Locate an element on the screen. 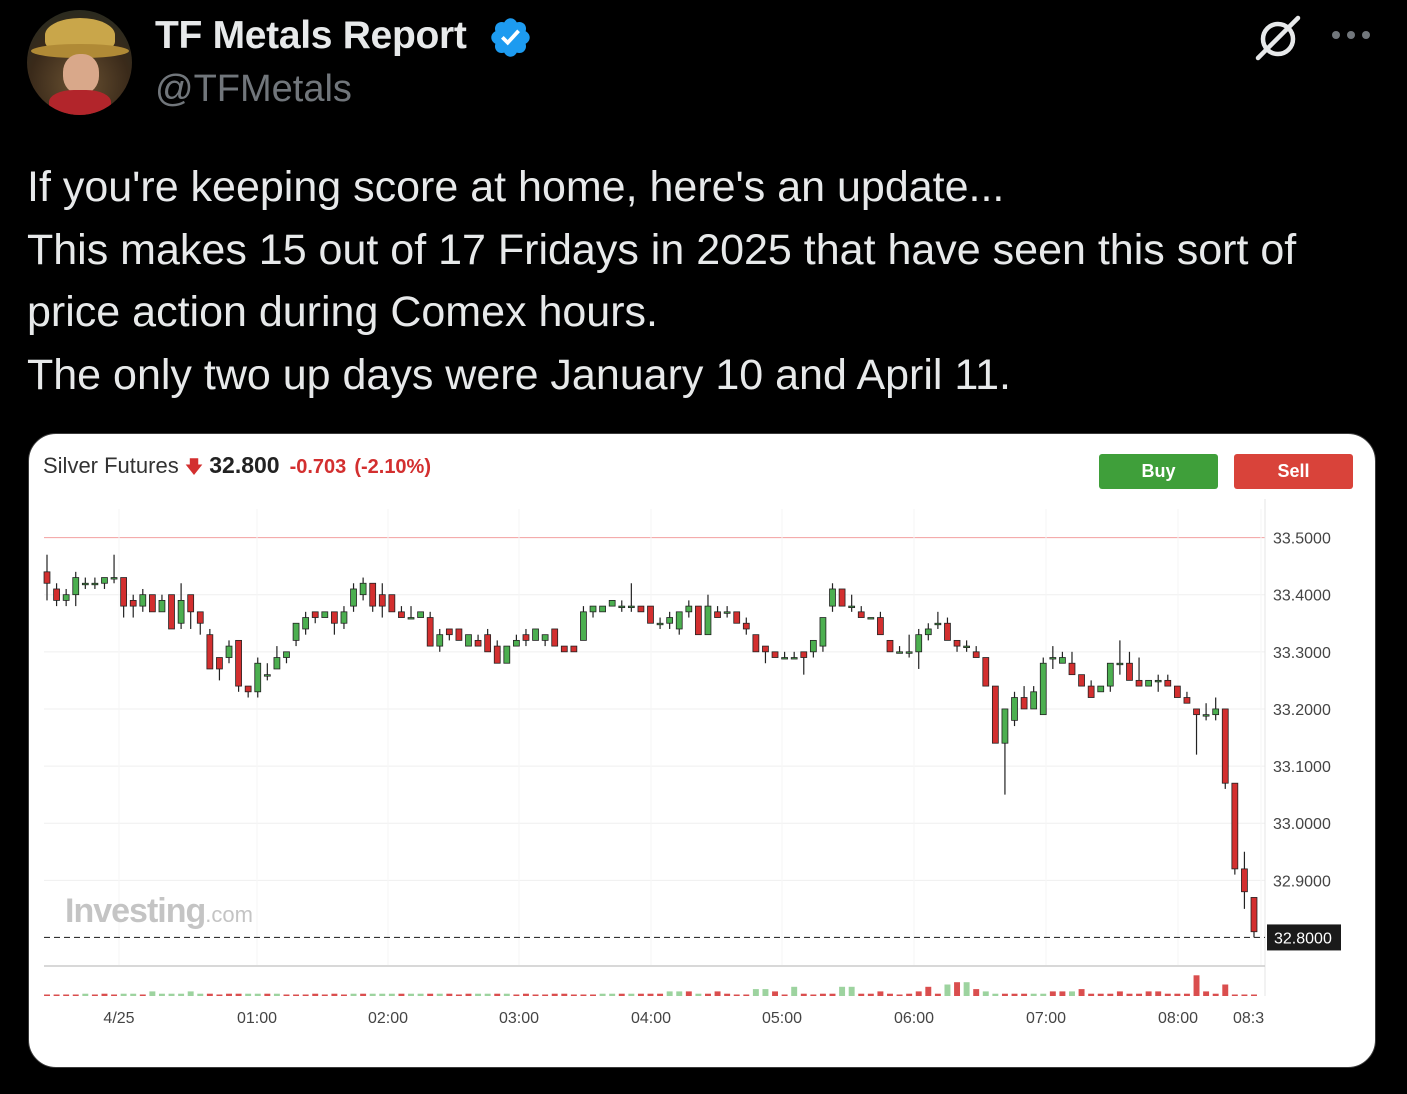  author-name: TF Metals Report is located at coordinates (311, 35).